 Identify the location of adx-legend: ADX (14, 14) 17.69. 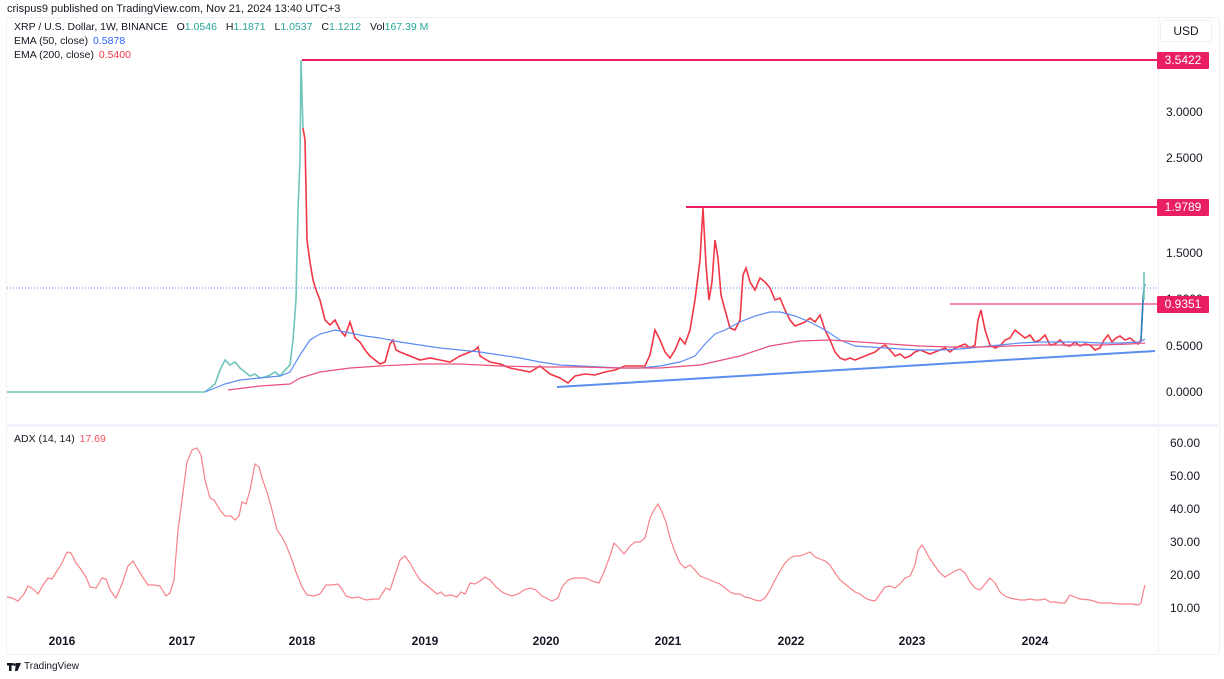
(60, 439).